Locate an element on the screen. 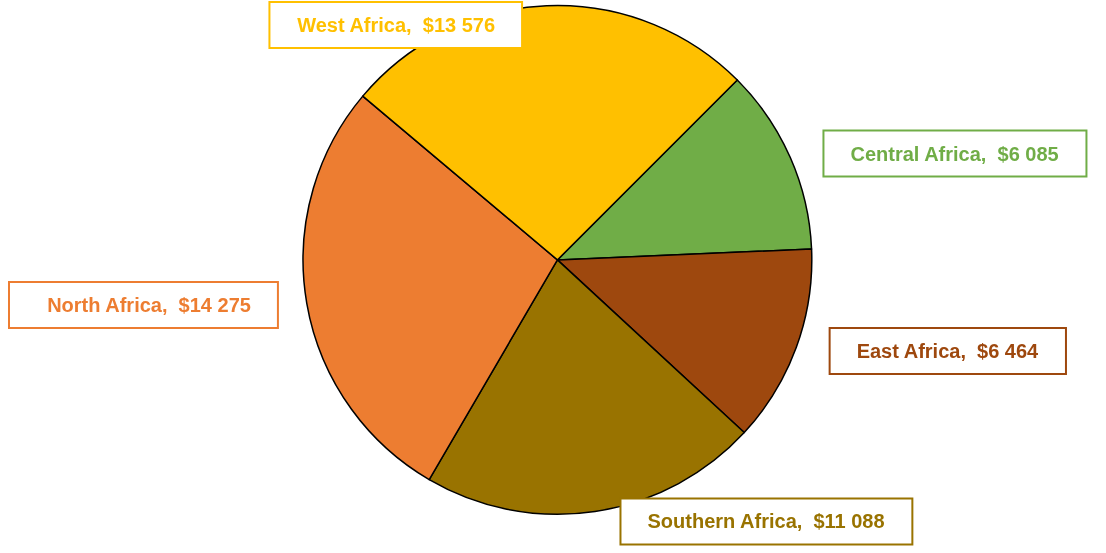 The height and width of the screenshot is (553, 1106). slice-label: East Africa, $6 464 is located at coordinates (948, 350).